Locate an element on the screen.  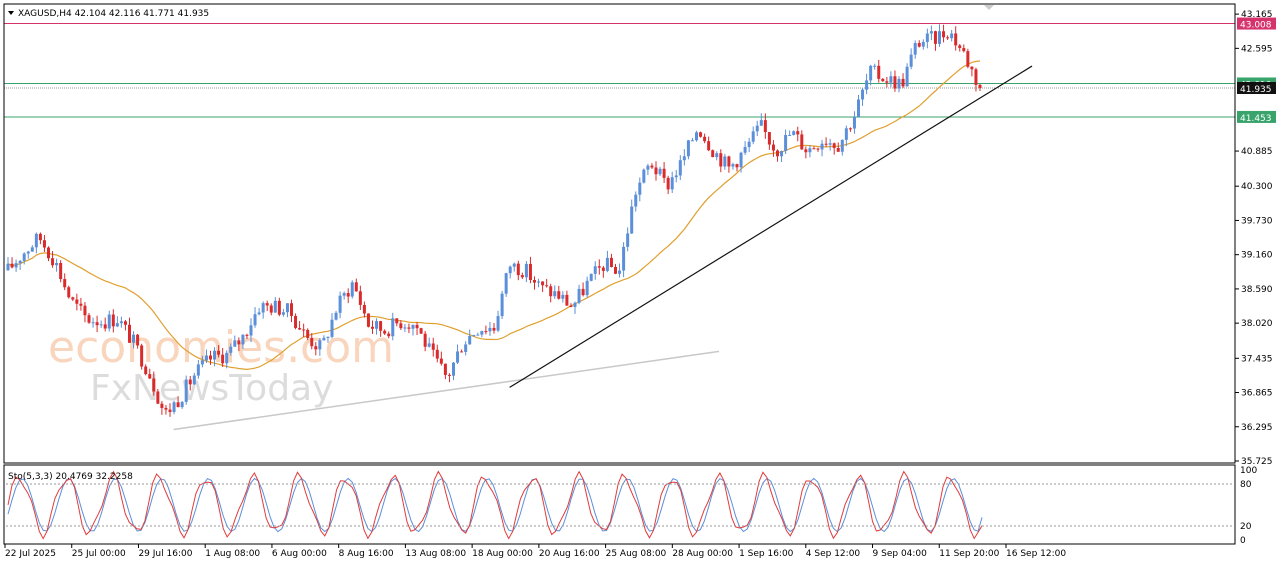
triangle-down-icon is located at coordinates (11, 13).